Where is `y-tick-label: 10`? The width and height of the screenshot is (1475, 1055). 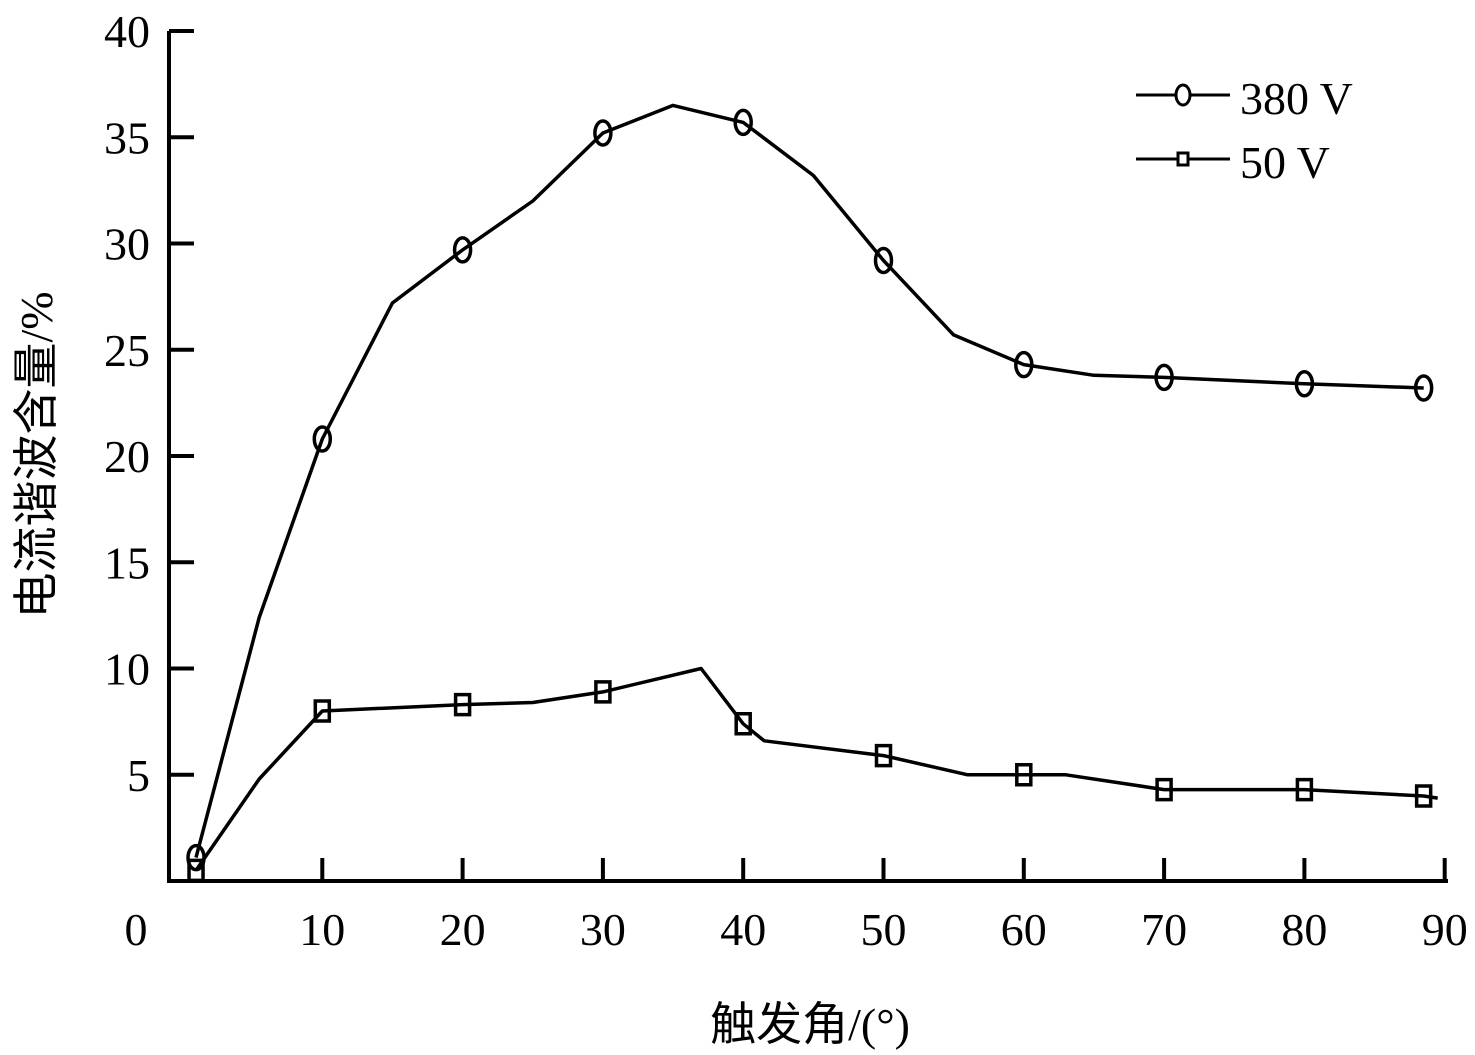
y-tick-label: 10 is located at coordinates (127, 669).